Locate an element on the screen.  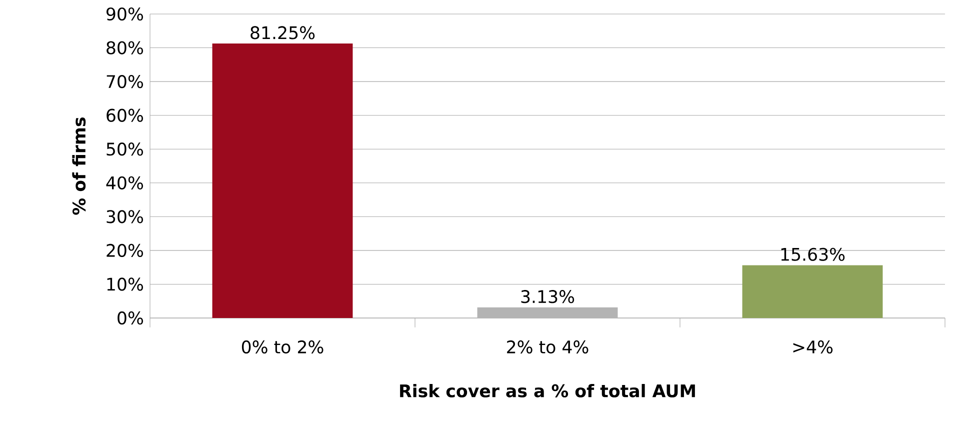
data-label: 3.13% is located at coordinates (547, 297).